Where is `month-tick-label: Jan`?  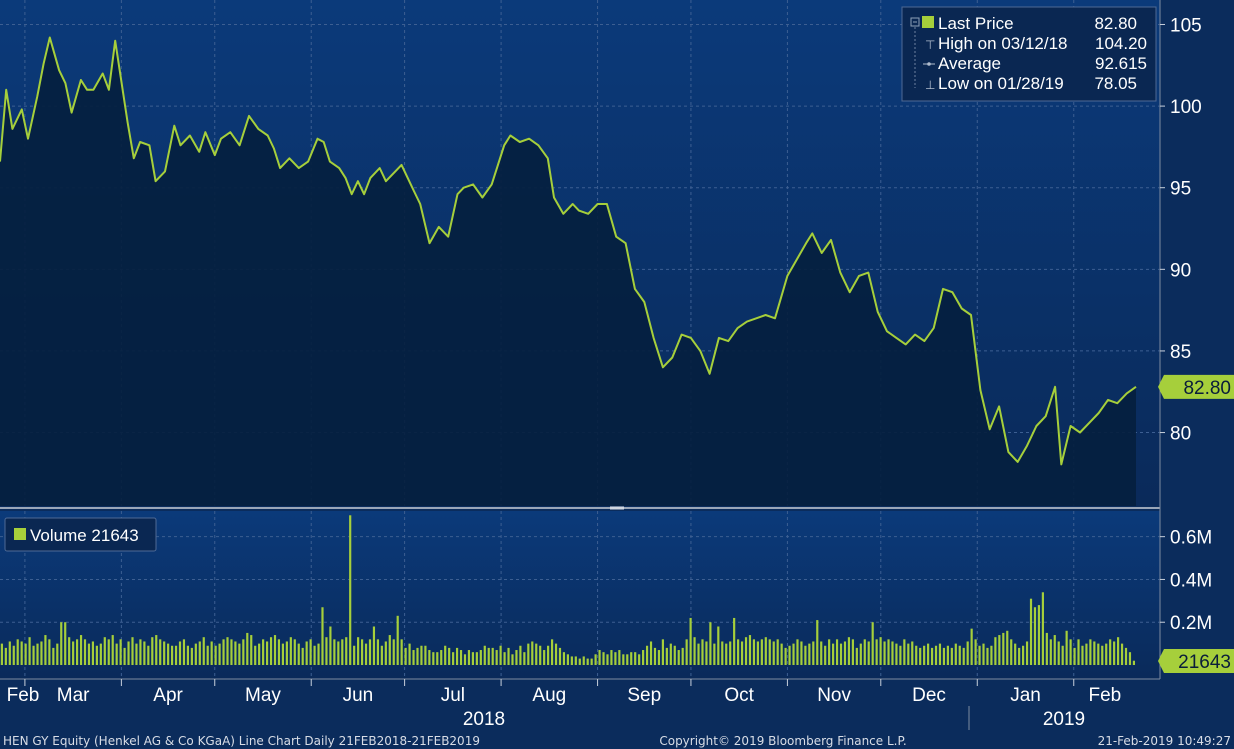 month-tick-label: Jan is located at coordinates (1025, 695).